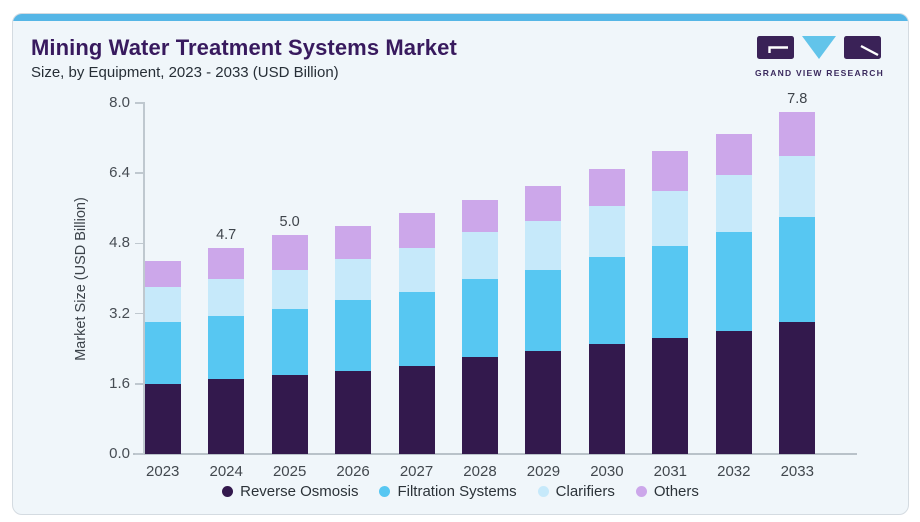 Image resolution: width=920 pixels, height=522 pixels. What do you see at coordinates (226, 234) in the screenshot?
I see `bar-total-label: 4.7` at bounding box center [226, 234].